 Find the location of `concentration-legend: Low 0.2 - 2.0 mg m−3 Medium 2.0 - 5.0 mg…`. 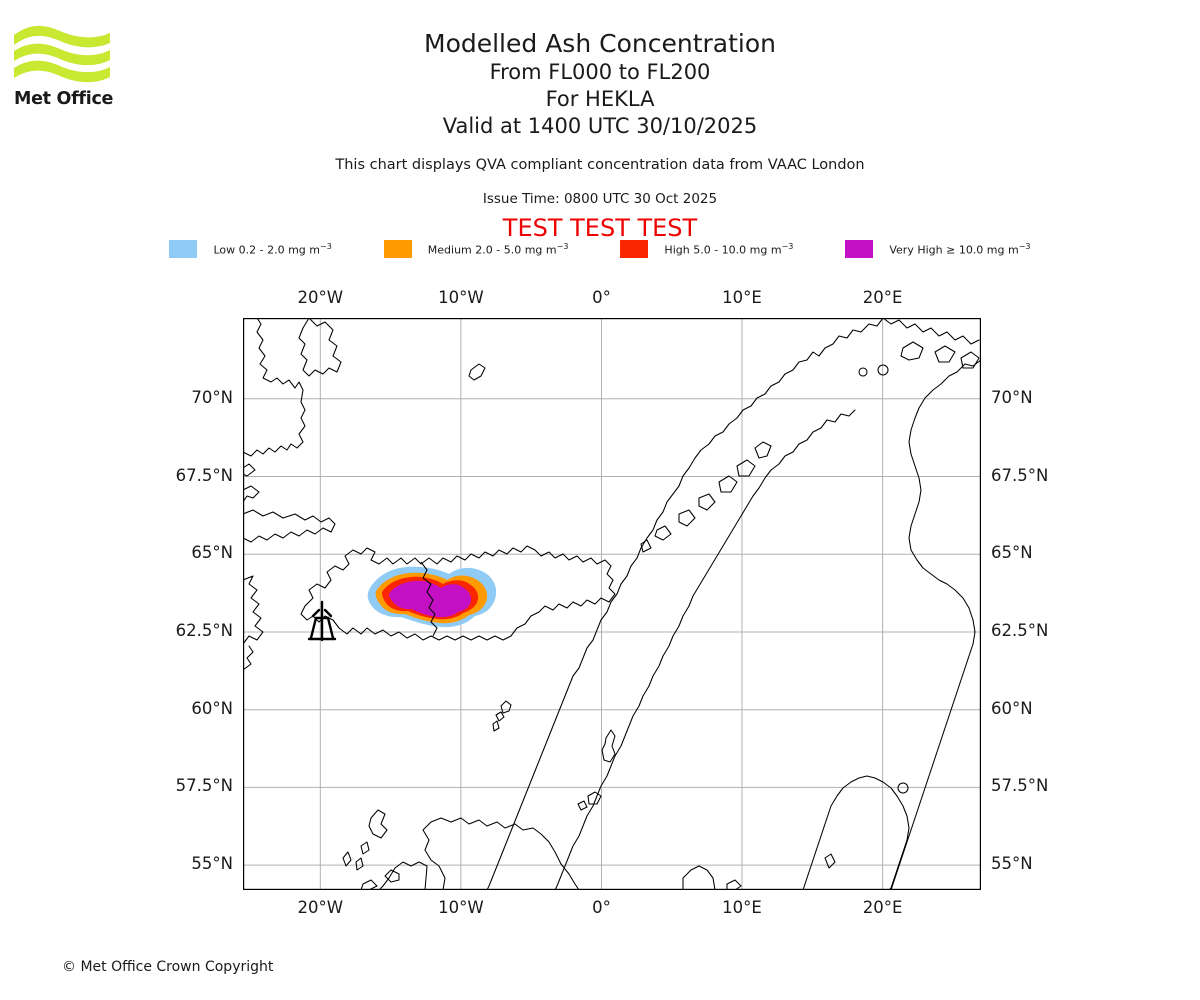

concentration-legend: Low 0.2 - 2.0 mg m−3 Medium 2.0 - 5.0 mg… is located at coordinates (600, 249).